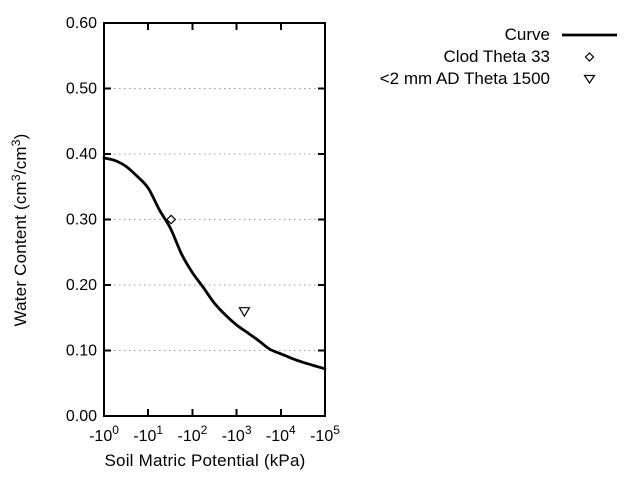 This screenshot has height=480, width=640. Describe the element at coordinates (81, 220) in the screenshot. I see `y-tick-label: 0.30` at that location.